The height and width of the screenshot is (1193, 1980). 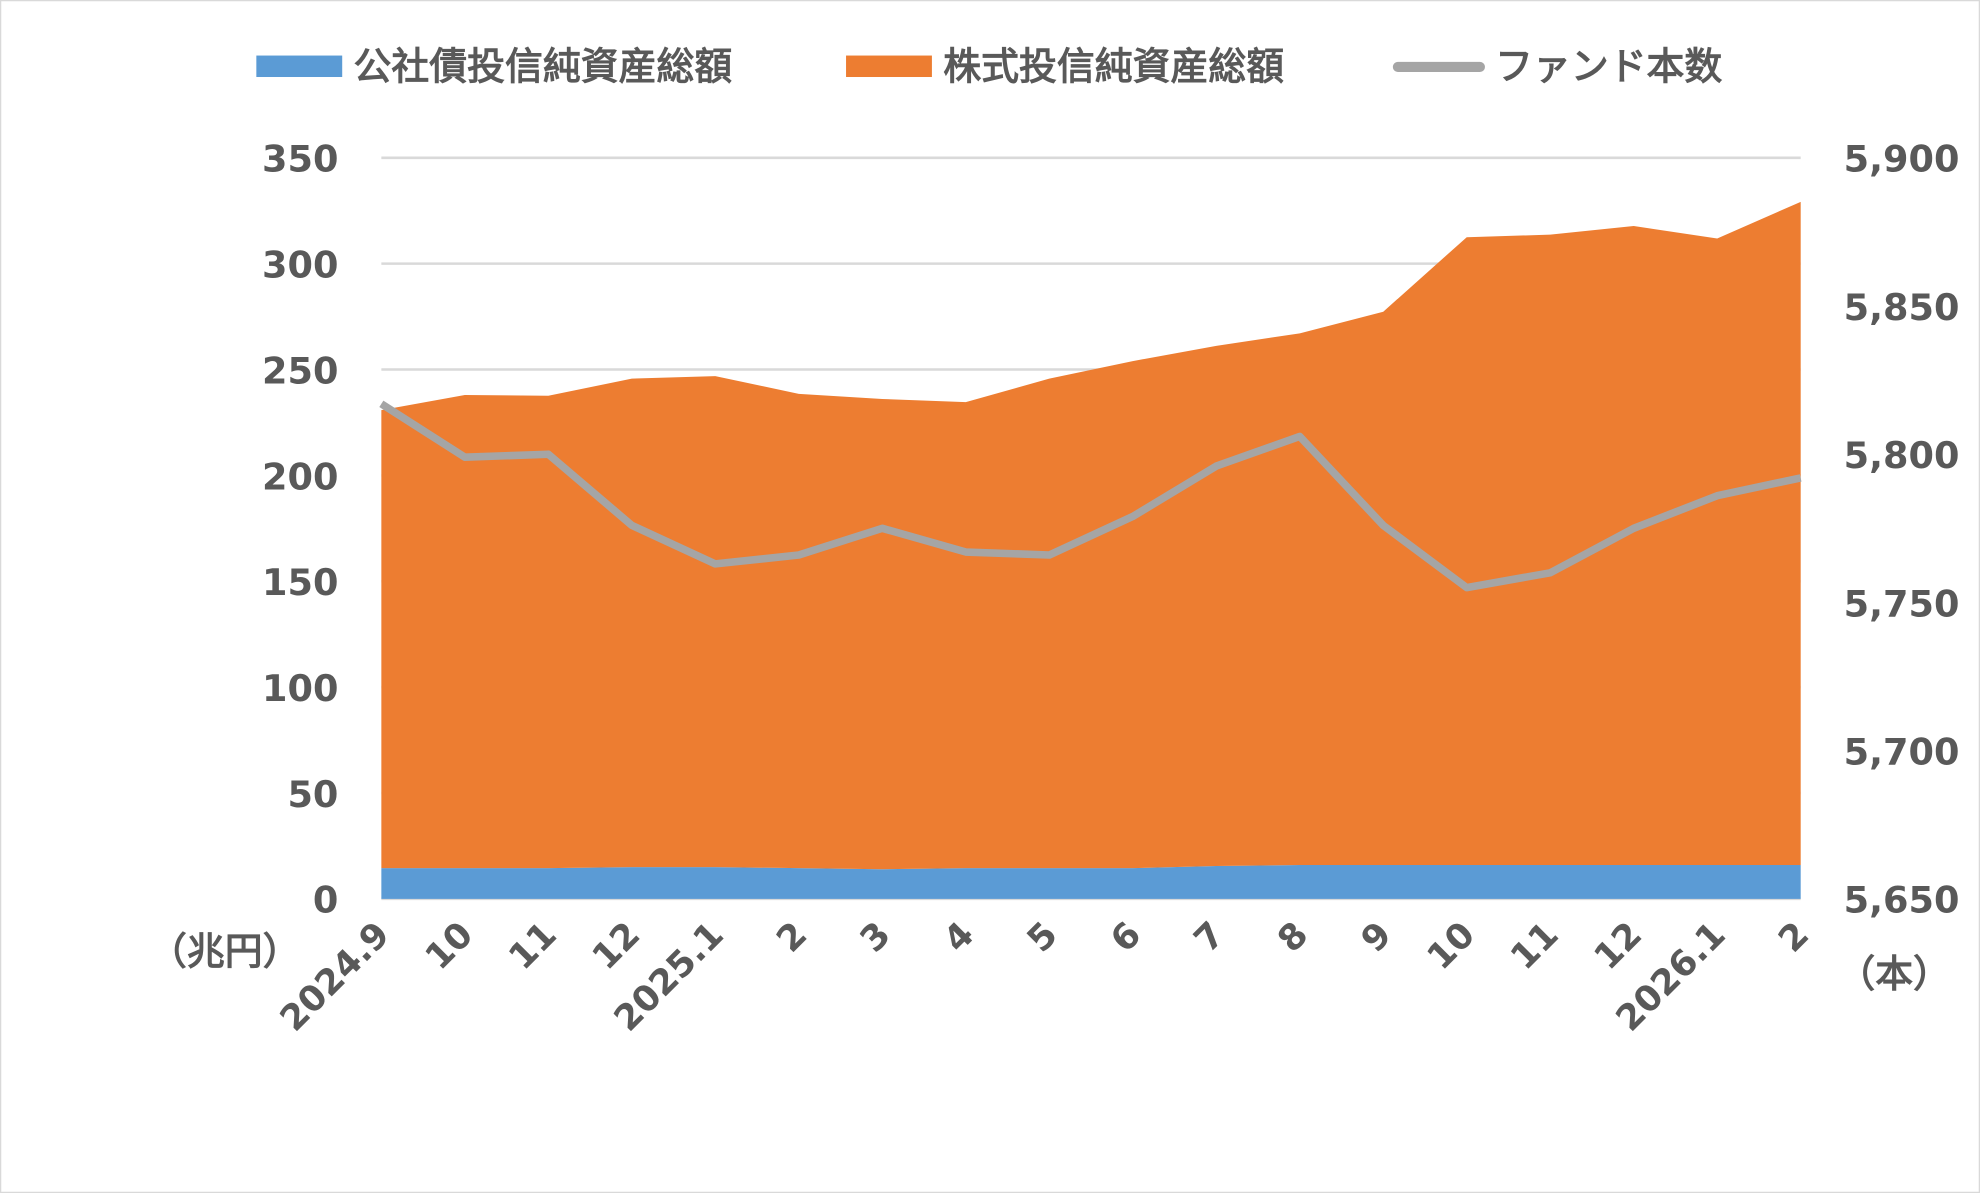 I want to click on right-tick-label: 5,850, so click(x=1902, y=307).